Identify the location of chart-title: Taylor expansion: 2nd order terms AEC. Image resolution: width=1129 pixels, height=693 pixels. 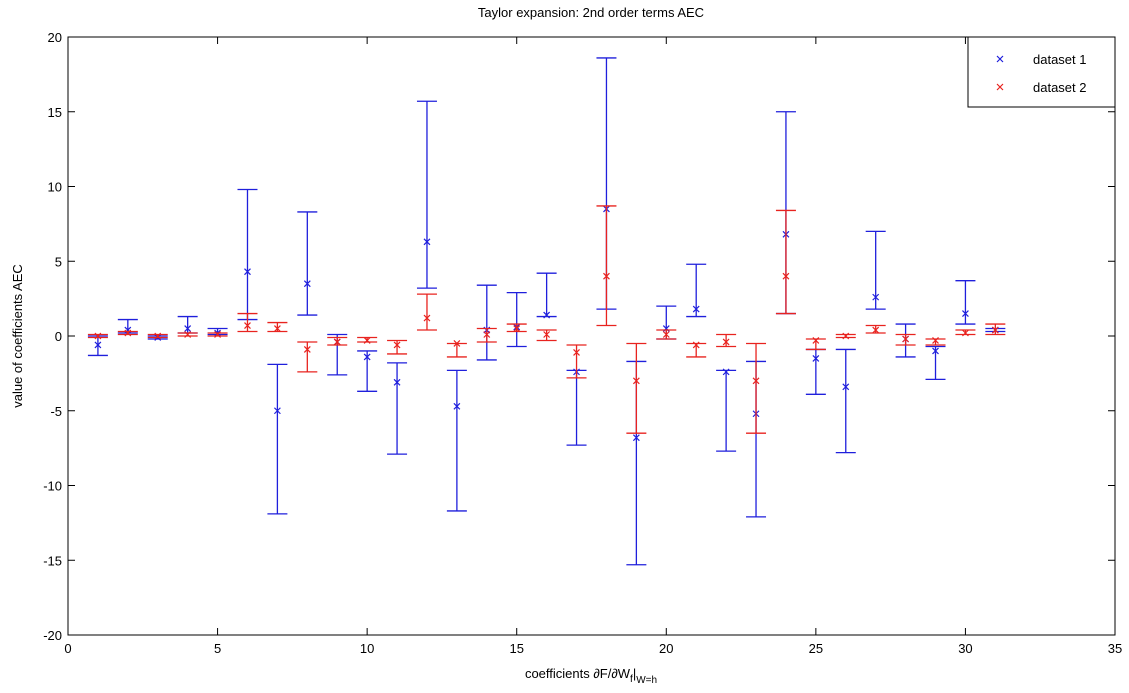
(591, 12).